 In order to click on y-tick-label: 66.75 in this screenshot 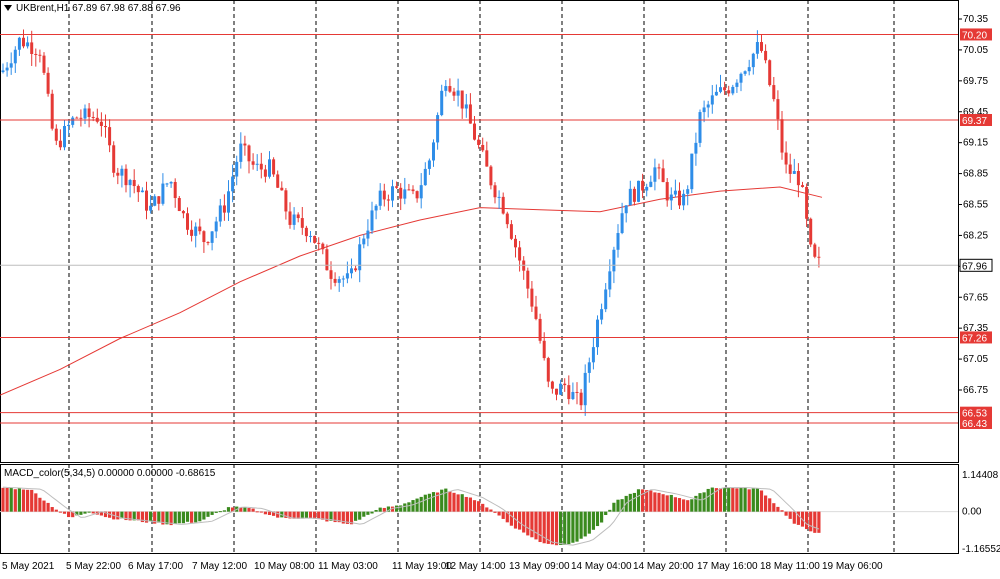, I will do `click(975, 390)`.